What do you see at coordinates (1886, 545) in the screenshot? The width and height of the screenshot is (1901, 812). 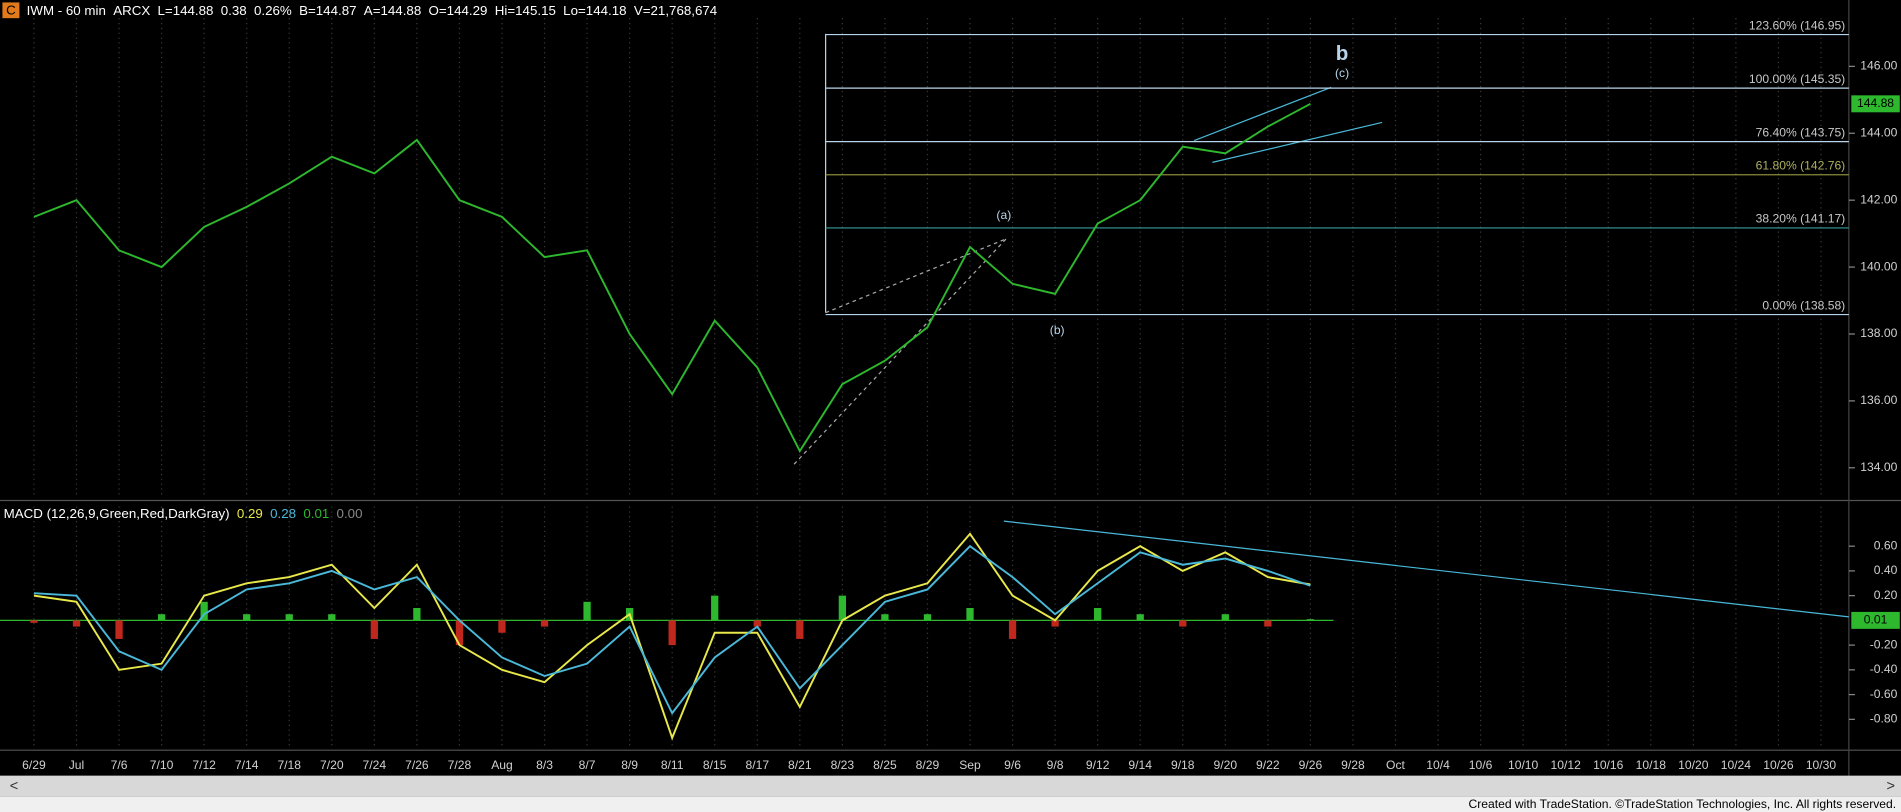 I see `y-tick-label: 0.60` at bounding box center [1886, 545].